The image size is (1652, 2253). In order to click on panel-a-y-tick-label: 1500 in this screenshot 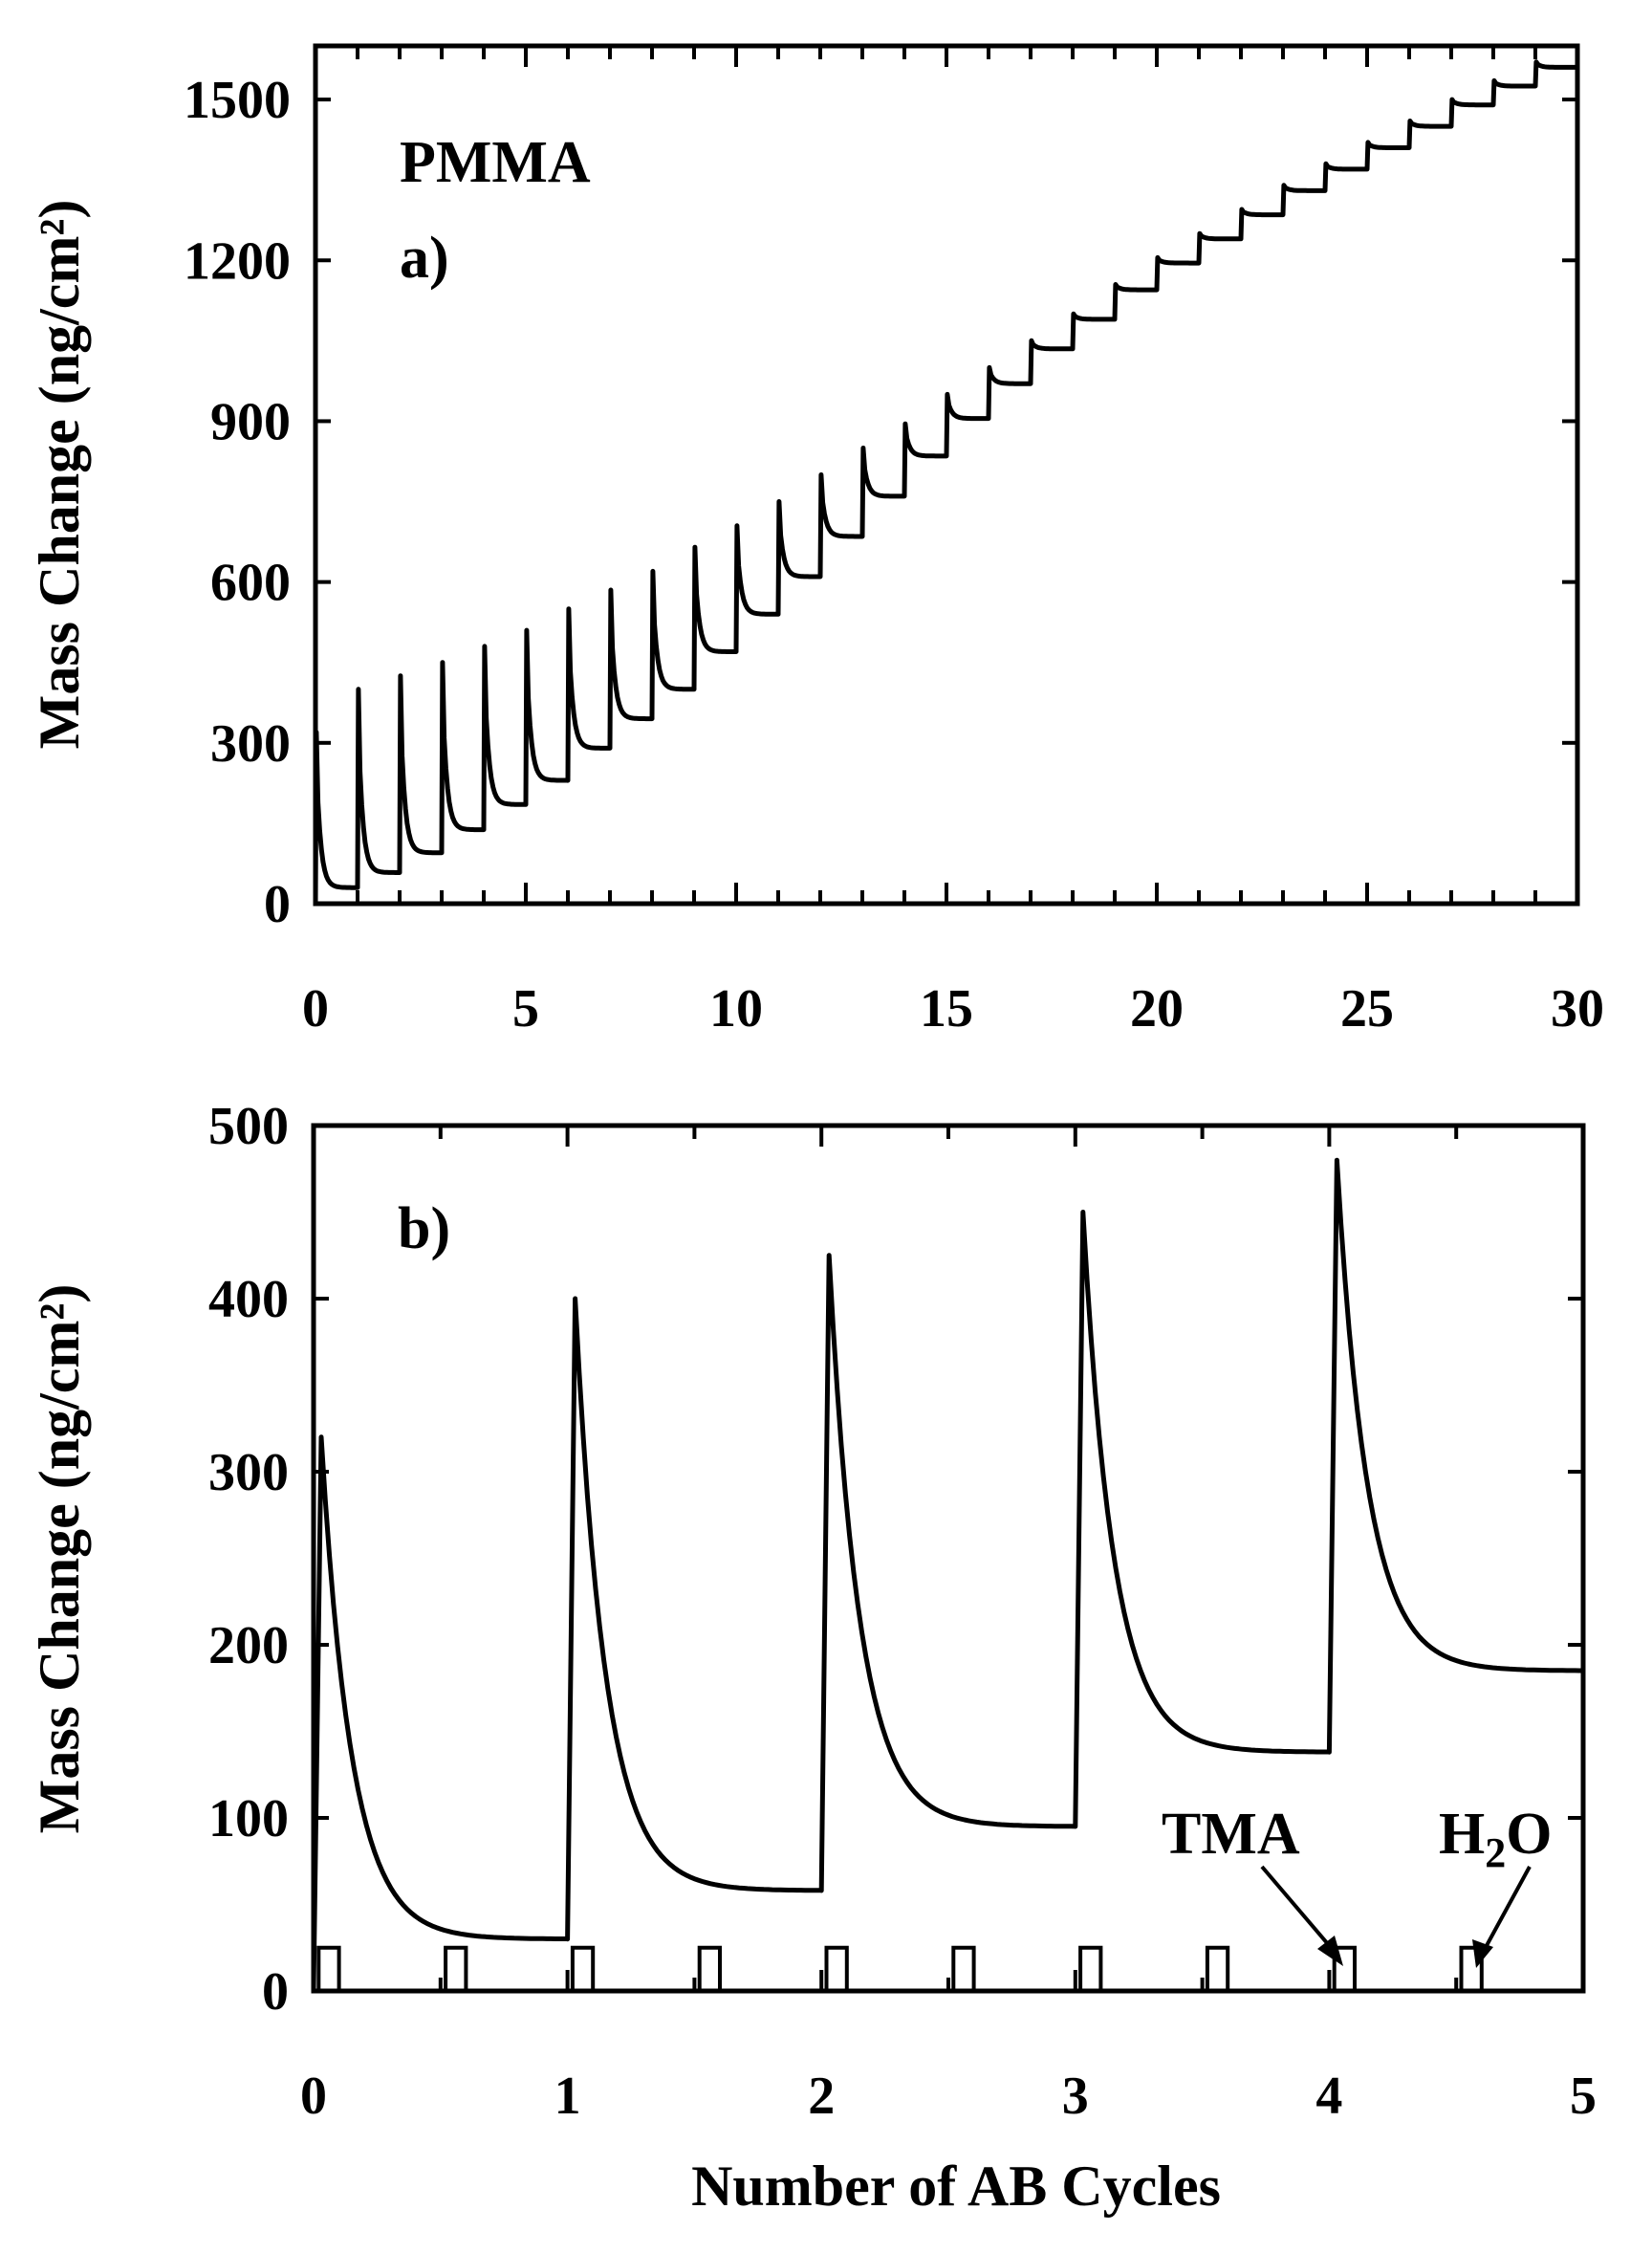, I will do `click(237, 100)`.